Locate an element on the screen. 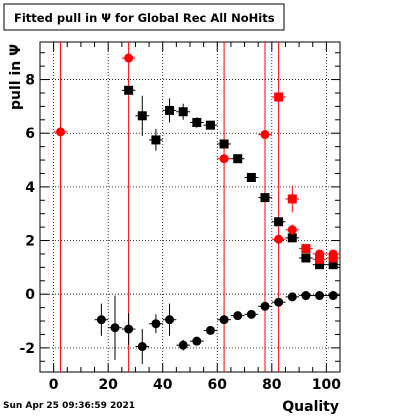  y-tick-label: 4 is located at coordinates (30, 188).